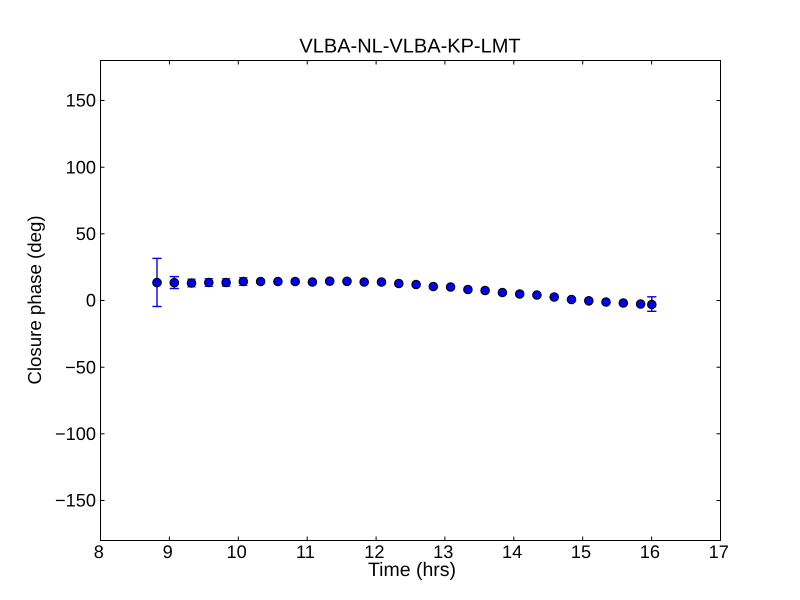  Describe the element at coordinates (75, 501) in the screenshot. I see `svg-text: −150` at that location.